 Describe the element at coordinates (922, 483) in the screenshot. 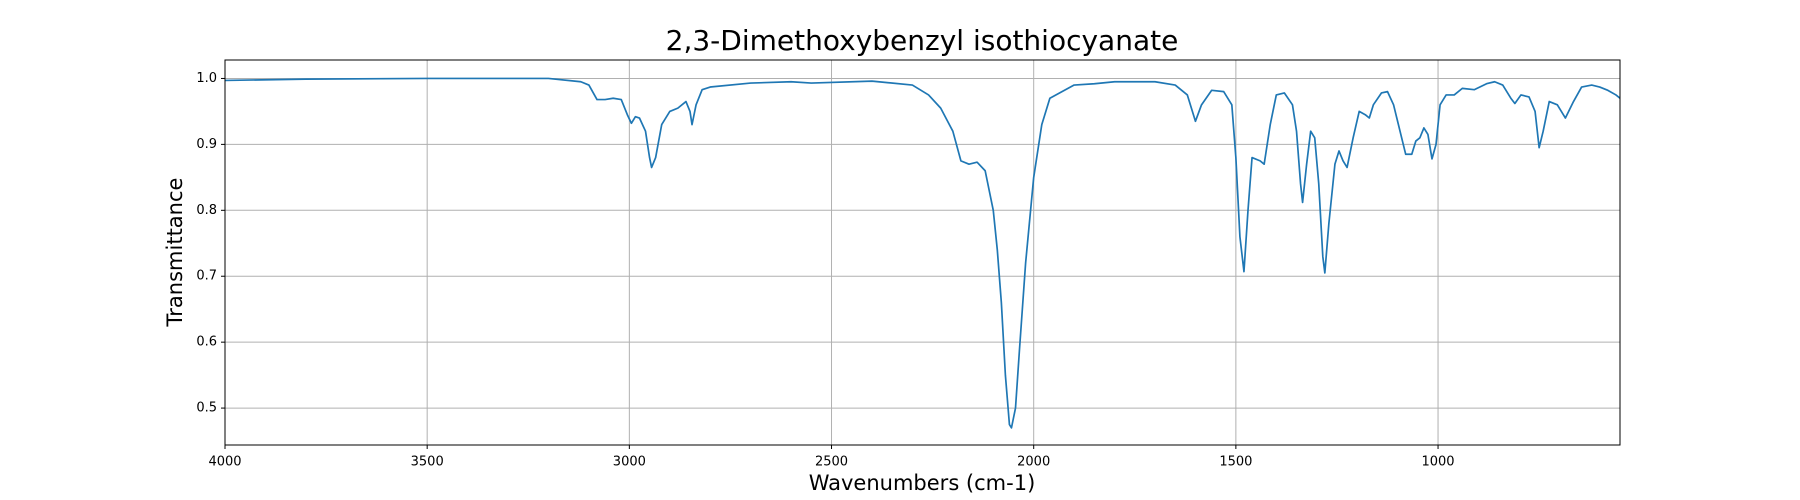

I see `x-axis-label: Wavenumbers (cm-1)` at that location.